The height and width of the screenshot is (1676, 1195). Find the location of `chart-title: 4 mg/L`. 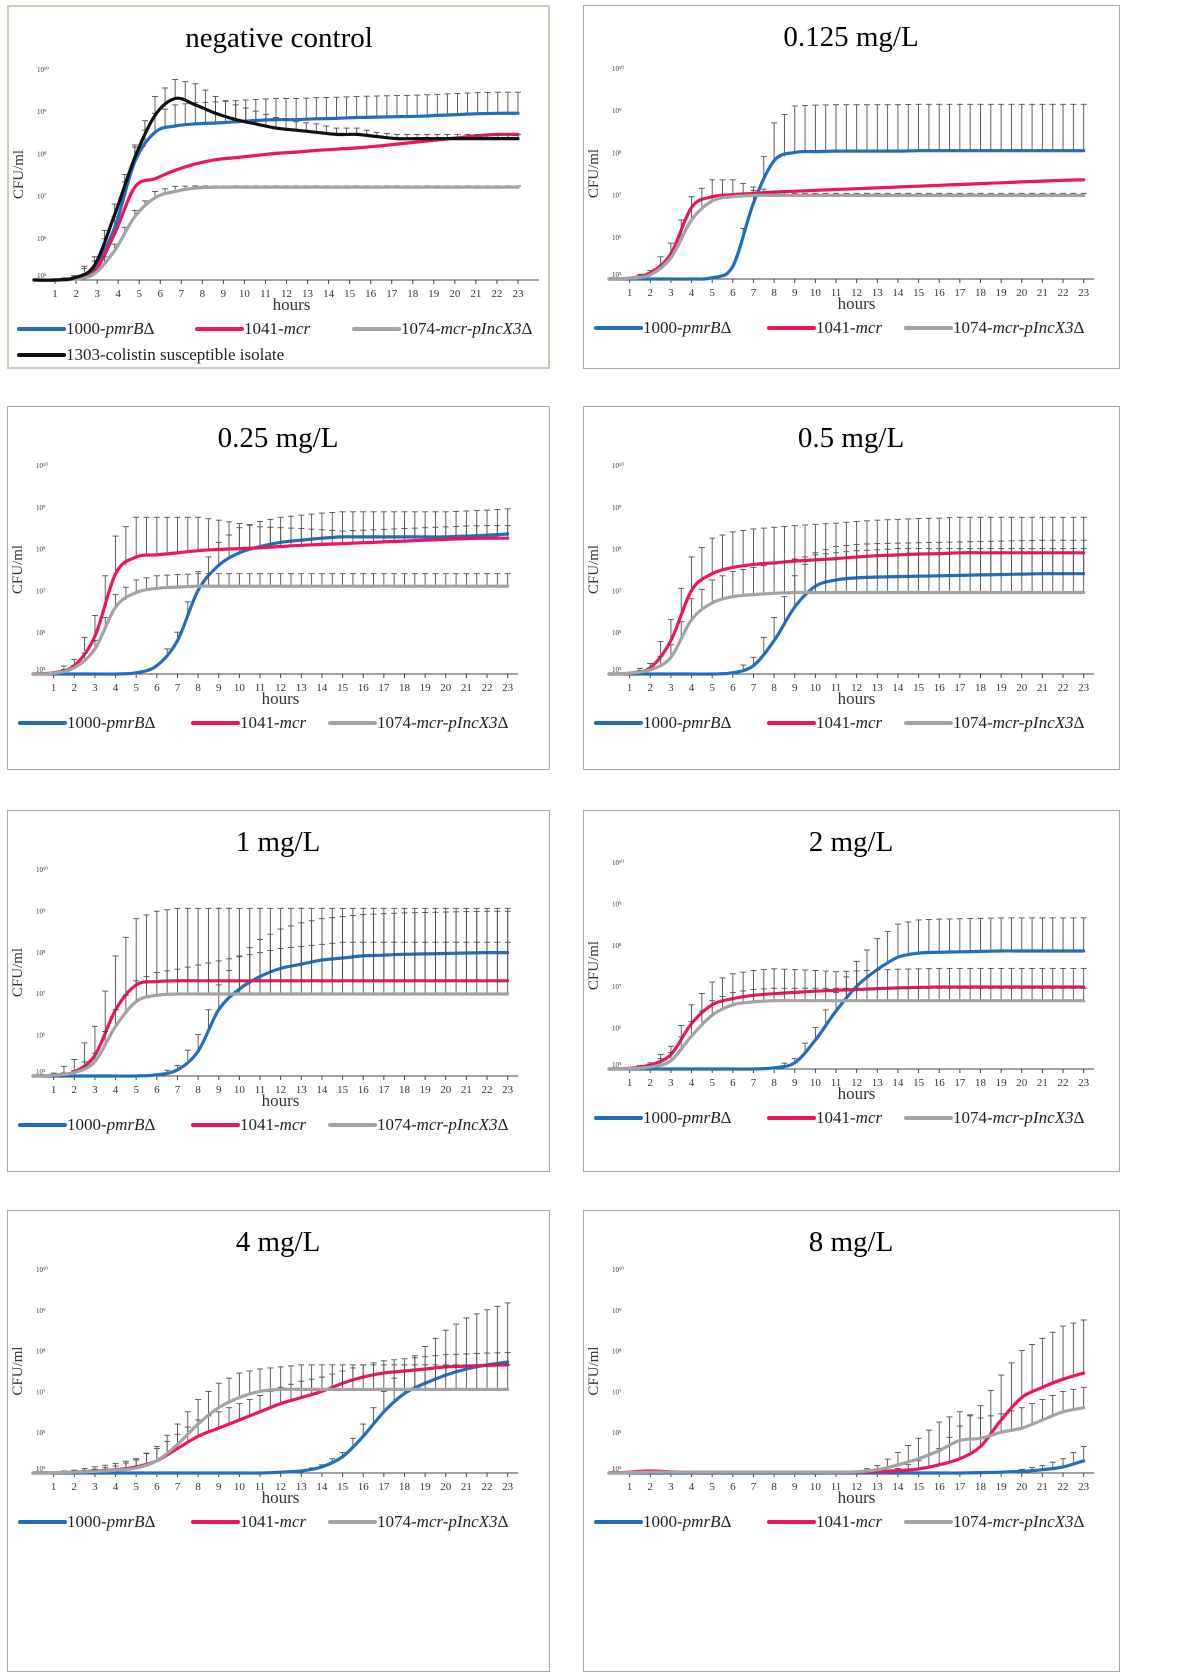

chart-title: 4 mg/L is located at coordinates (278, 1242).